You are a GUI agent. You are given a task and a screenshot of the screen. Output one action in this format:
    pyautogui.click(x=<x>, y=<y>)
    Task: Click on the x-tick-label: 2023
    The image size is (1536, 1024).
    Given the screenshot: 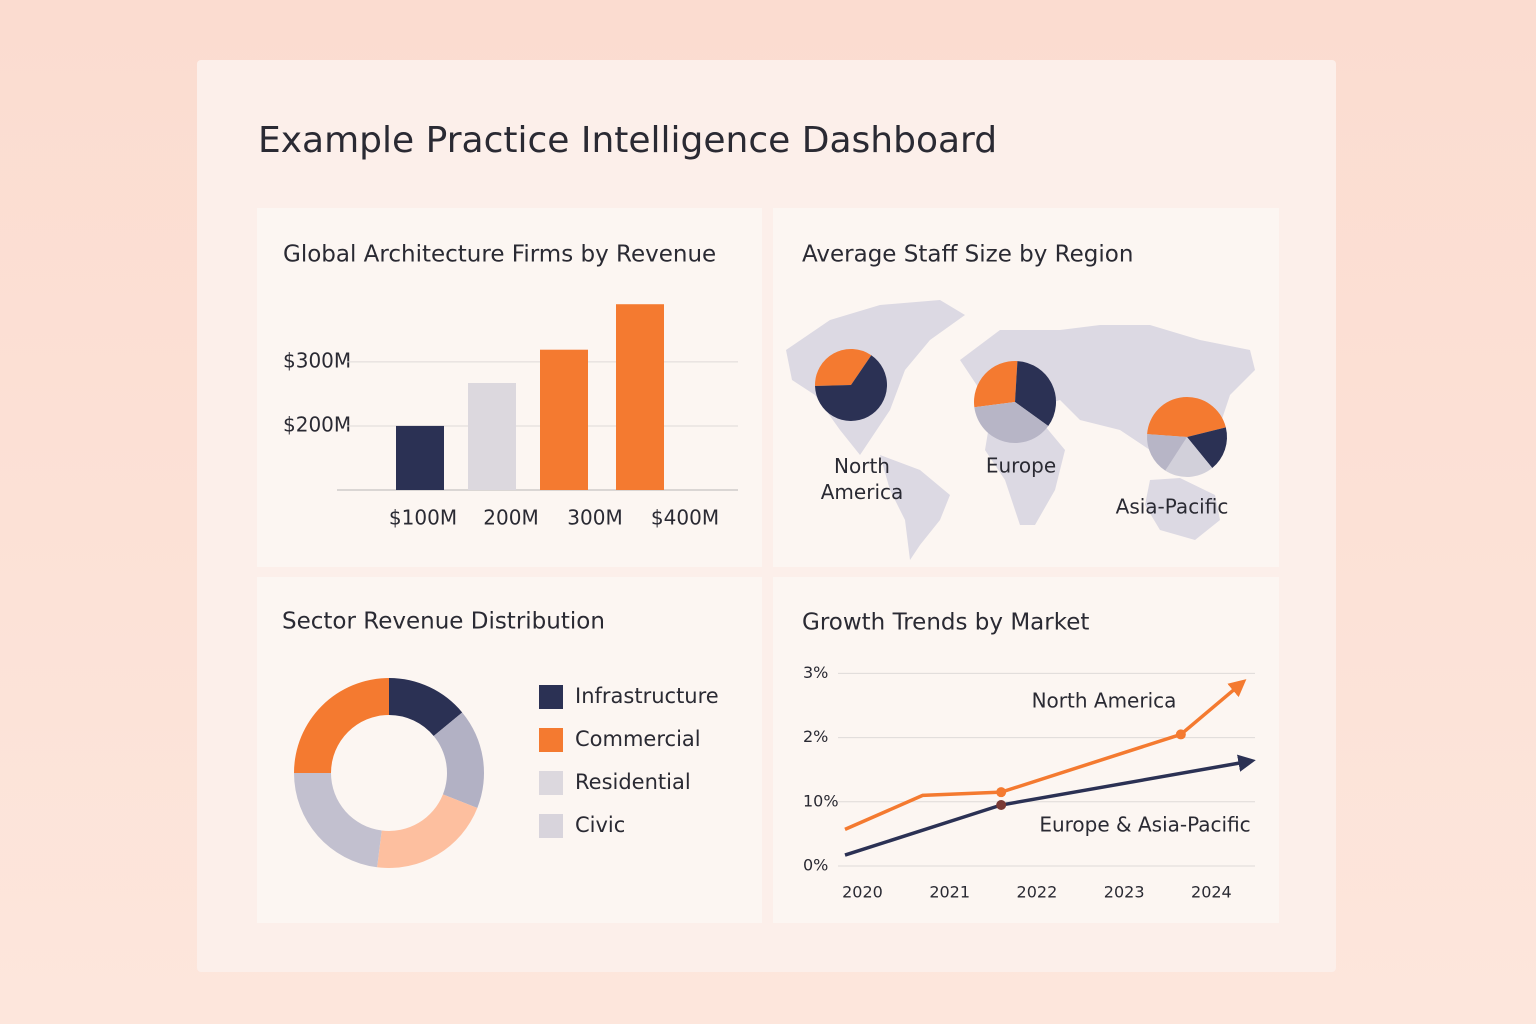 What is the action you would take?
    pyautogui.click(x=1124, y=892)
    